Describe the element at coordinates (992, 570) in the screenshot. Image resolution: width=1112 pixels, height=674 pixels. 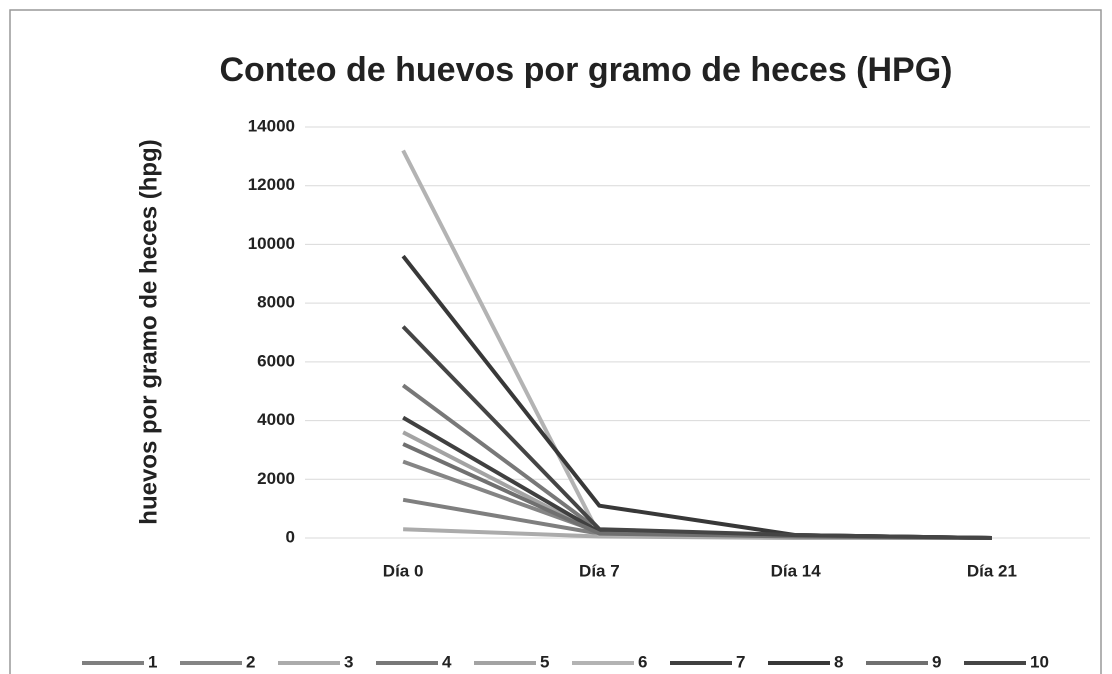
I see `x-tick-label: Día 21` at that location.